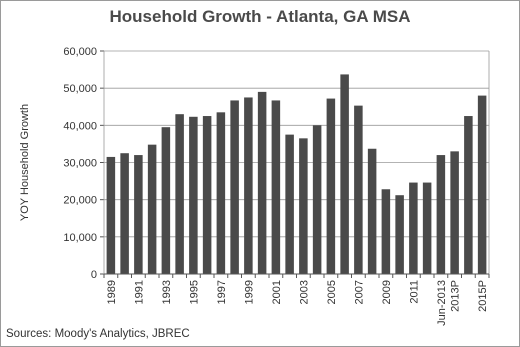 The width and height of the screenshot is (520, 347). I want to click on bar-2013P, so click(454, 212).